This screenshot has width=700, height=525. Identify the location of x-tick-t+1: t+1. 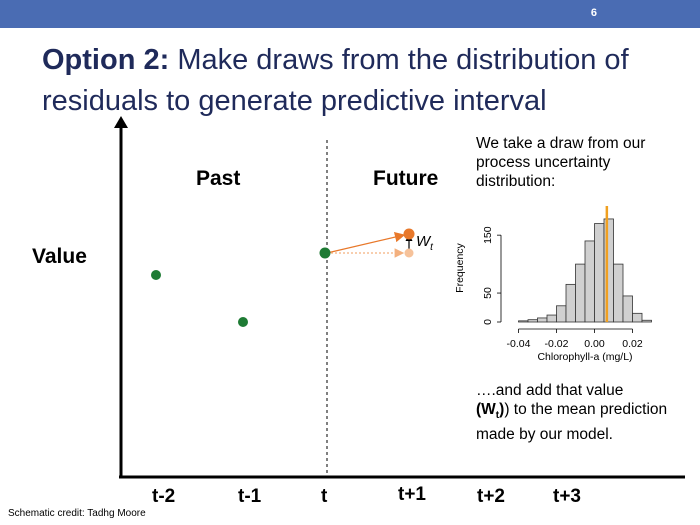
(412, 494).